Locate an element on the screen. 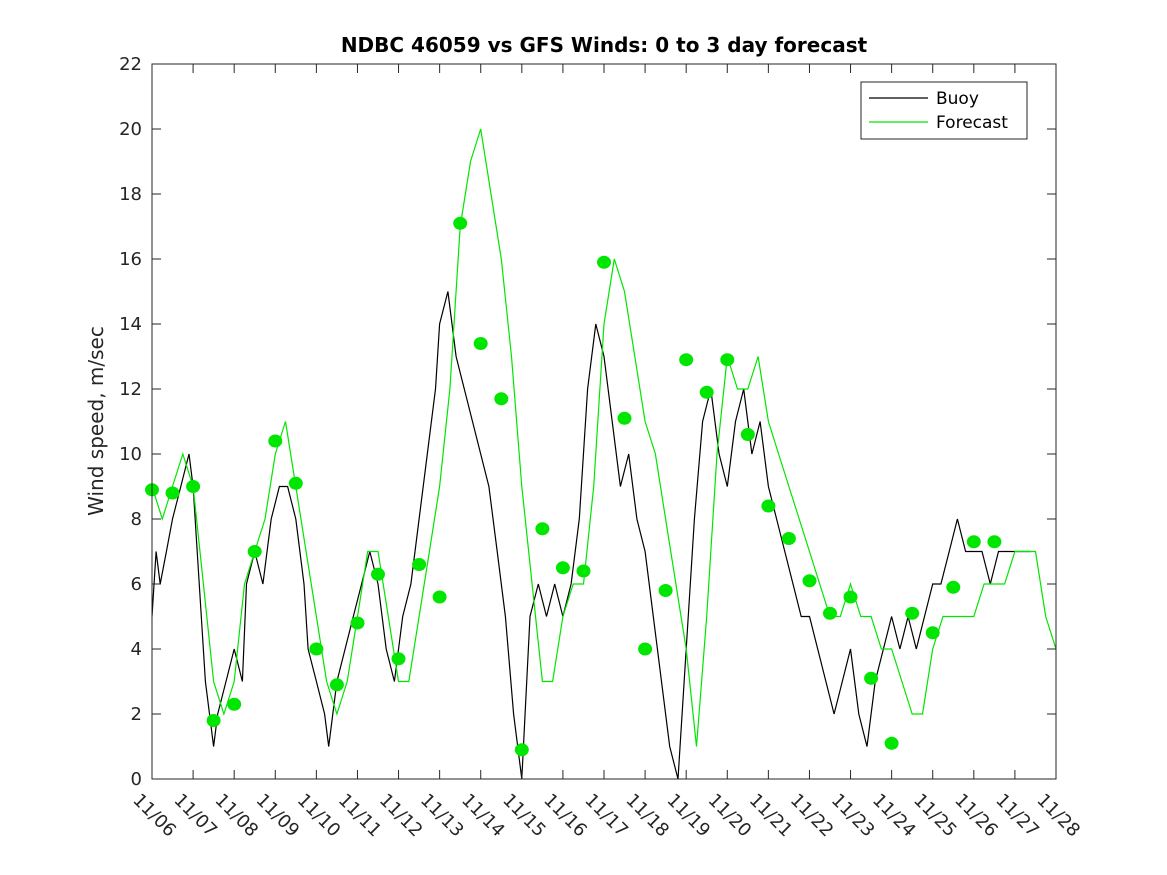 The width and height of the screenshot is (1167, 875). y-tick-label-0: 0 is located at coordinates (136, 779).